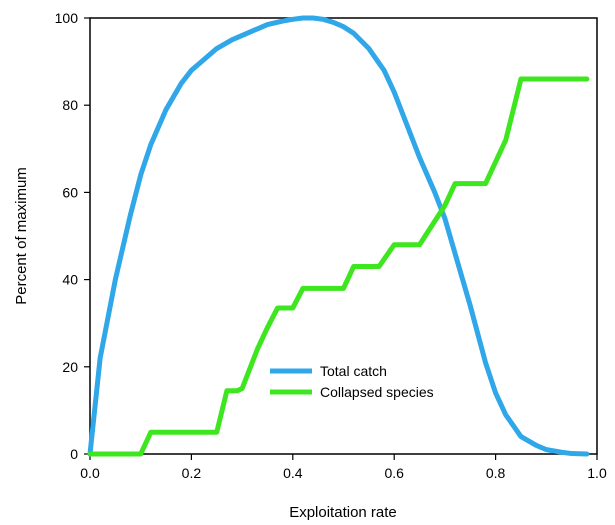 This screenshot has height=525, width=615. I want to click on legend: Total catch Collapsed species, so click(352, 381).